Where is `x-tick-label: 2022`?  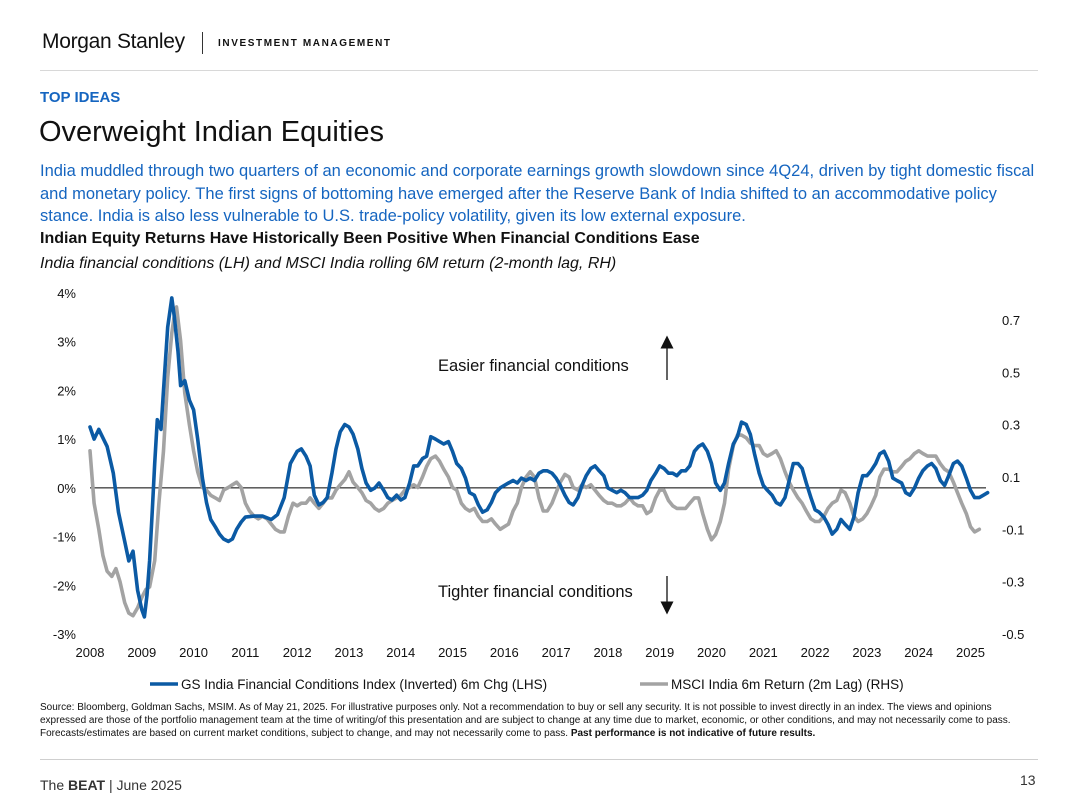
x-tick-label: 2022 is located at coordinates (815, 652).